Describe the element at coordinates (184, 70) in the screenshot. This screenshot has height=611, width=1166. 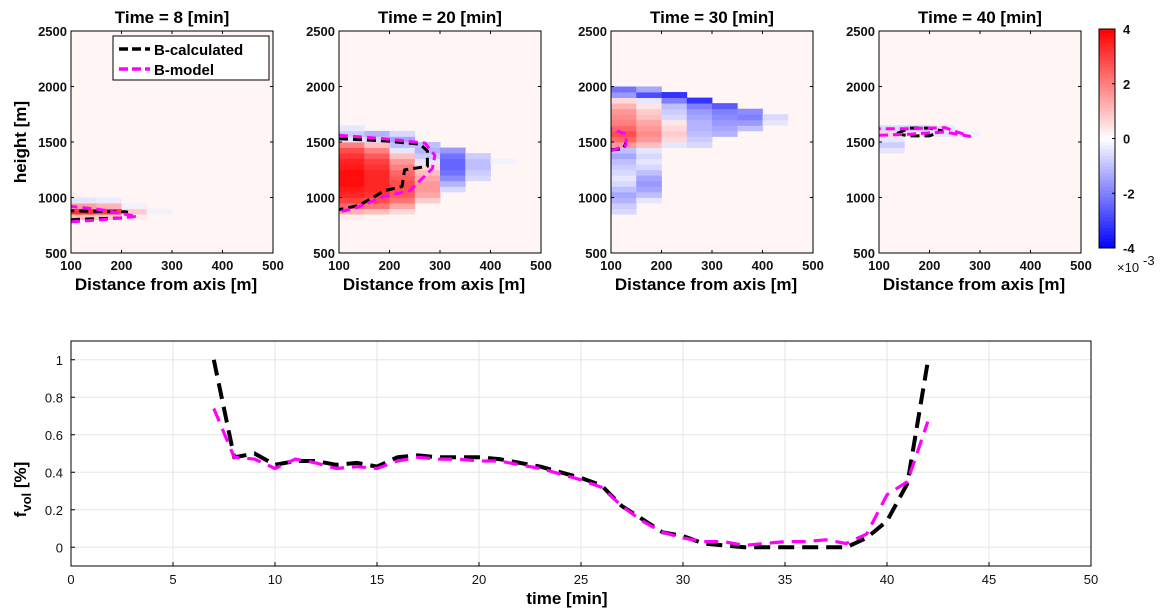
I see `legend-label-b-model: B-model` at that location.